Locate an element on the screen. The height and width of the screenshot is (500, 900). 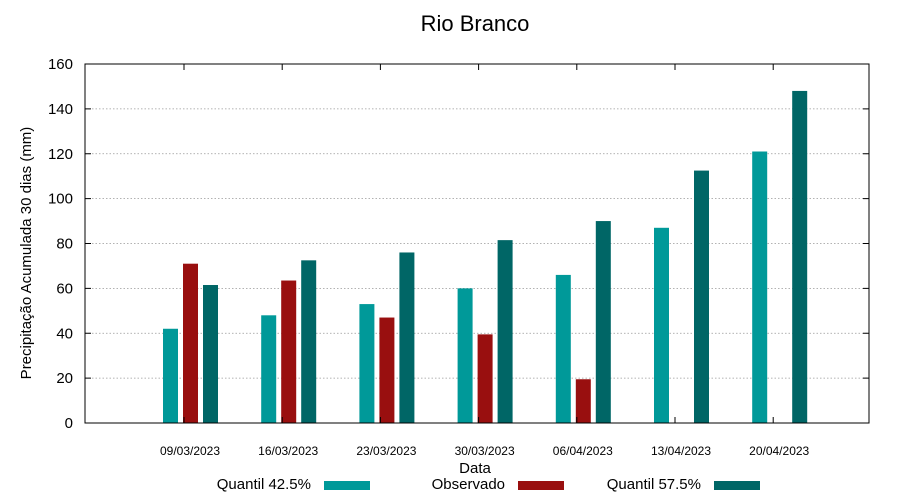
x-axis-label: Data is located at coordinates (475, 468).